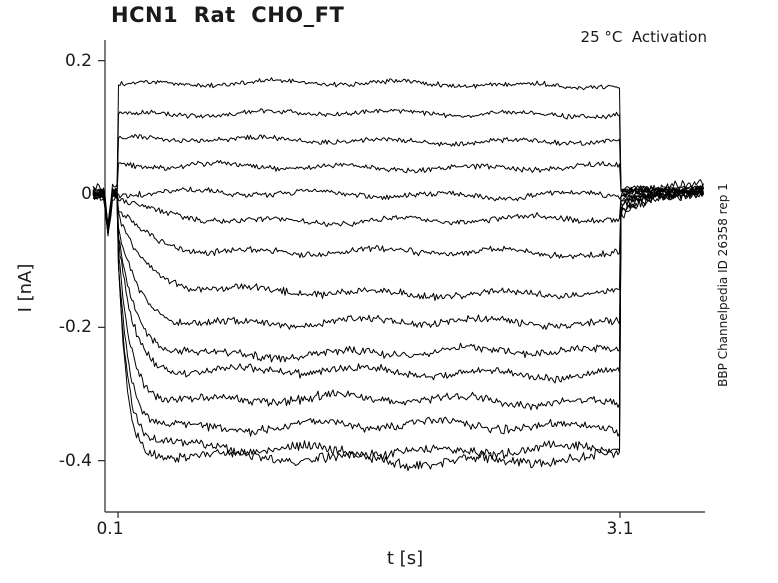  What do you see at coordinates (620, 529) in the screenshot?
I see `x-tick-label-3.1: 3.1` at bounding box center [620, 529].